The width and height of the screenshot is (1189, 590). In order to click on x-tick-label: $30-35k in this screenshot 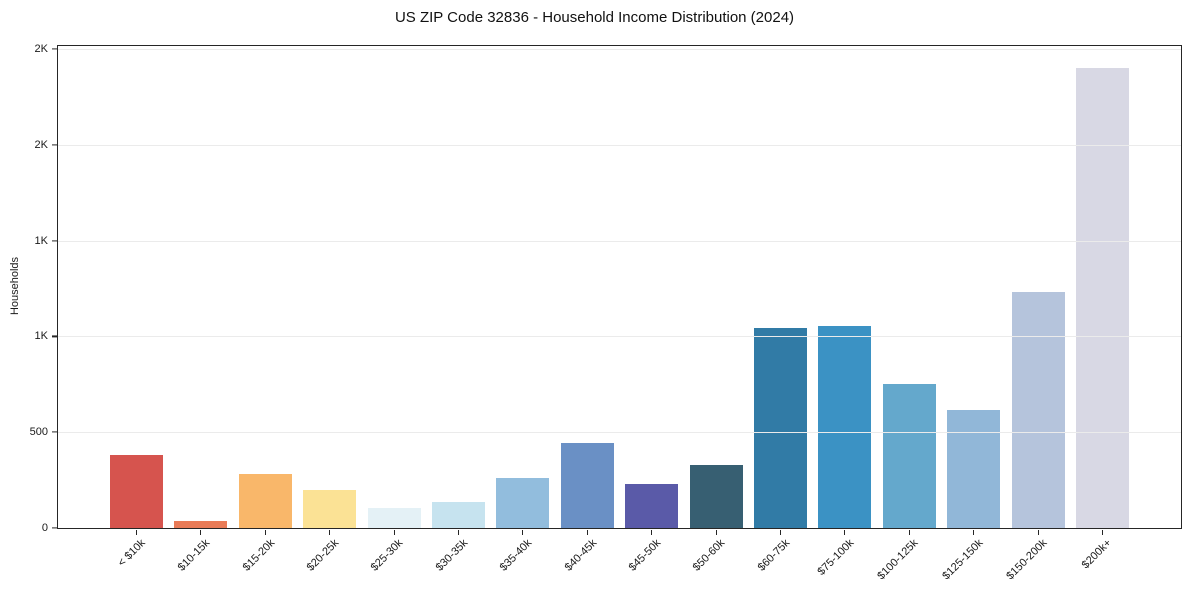, I will do `click(451, 555)`.